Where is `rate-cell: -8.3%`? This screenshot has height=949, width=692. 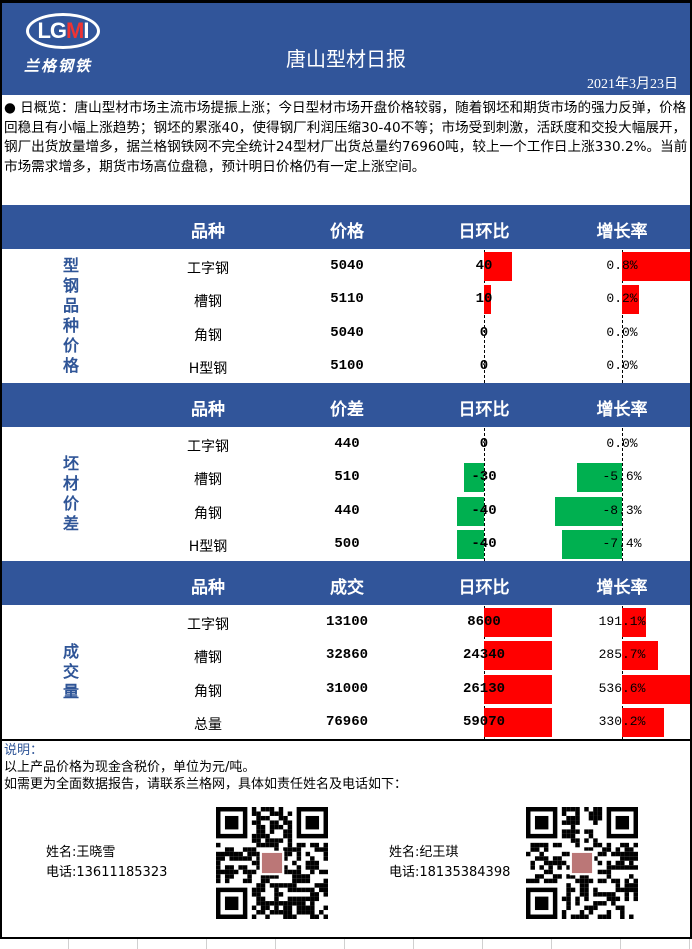
rate-cell: -8.3% is located at coordinates (622, 510).